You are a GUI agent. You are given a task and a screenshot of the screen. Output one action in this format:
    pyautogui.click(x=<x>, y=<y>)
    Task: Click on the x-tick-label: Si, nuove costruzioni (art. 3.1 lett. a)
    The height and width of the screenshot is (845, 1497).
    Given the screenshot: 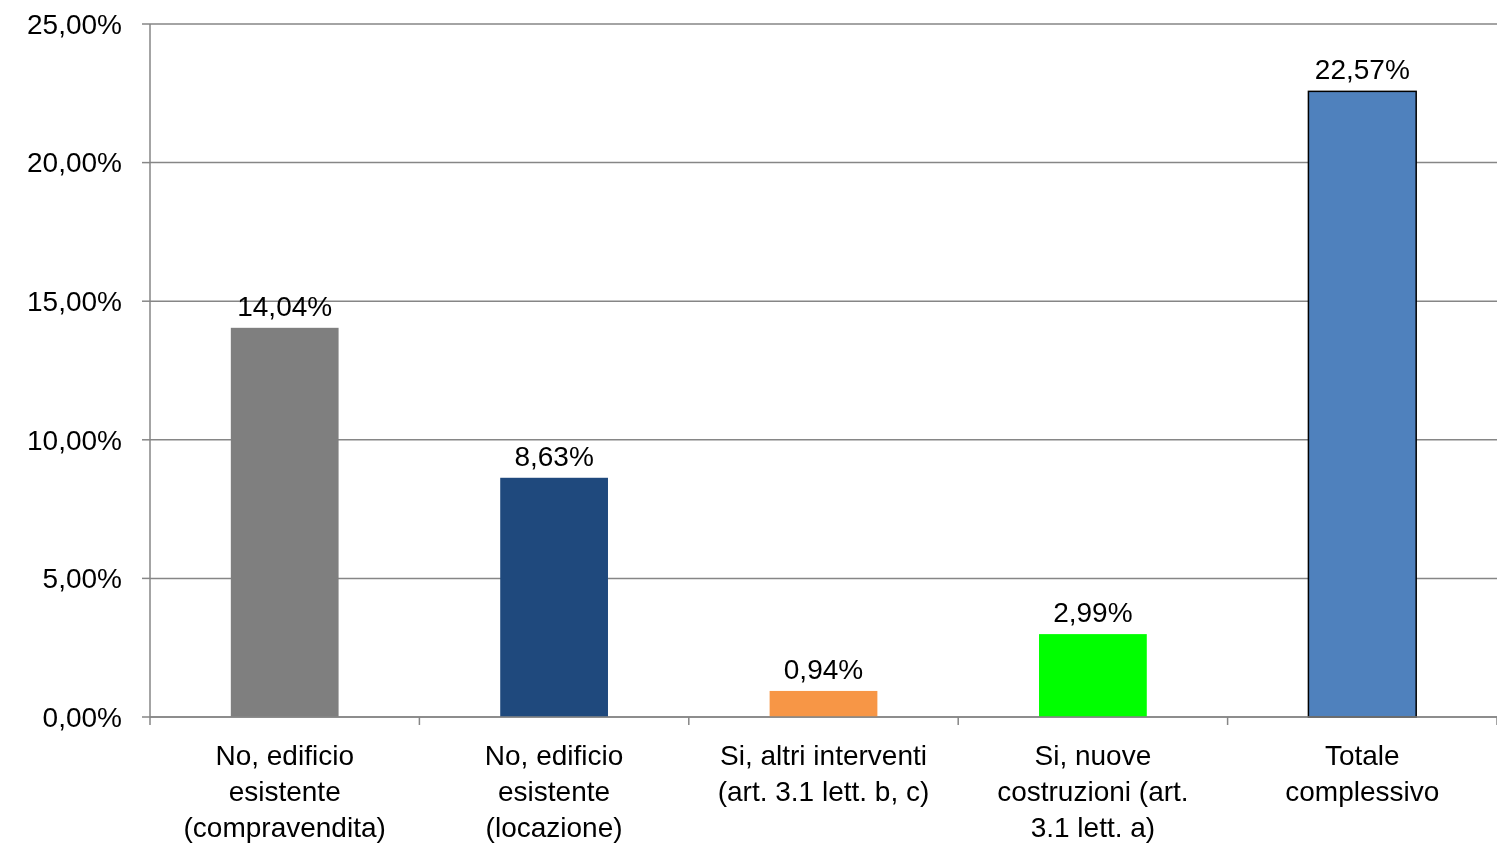 What is the action you would take?
    pyautogui.click(x=1093, y=791)
    